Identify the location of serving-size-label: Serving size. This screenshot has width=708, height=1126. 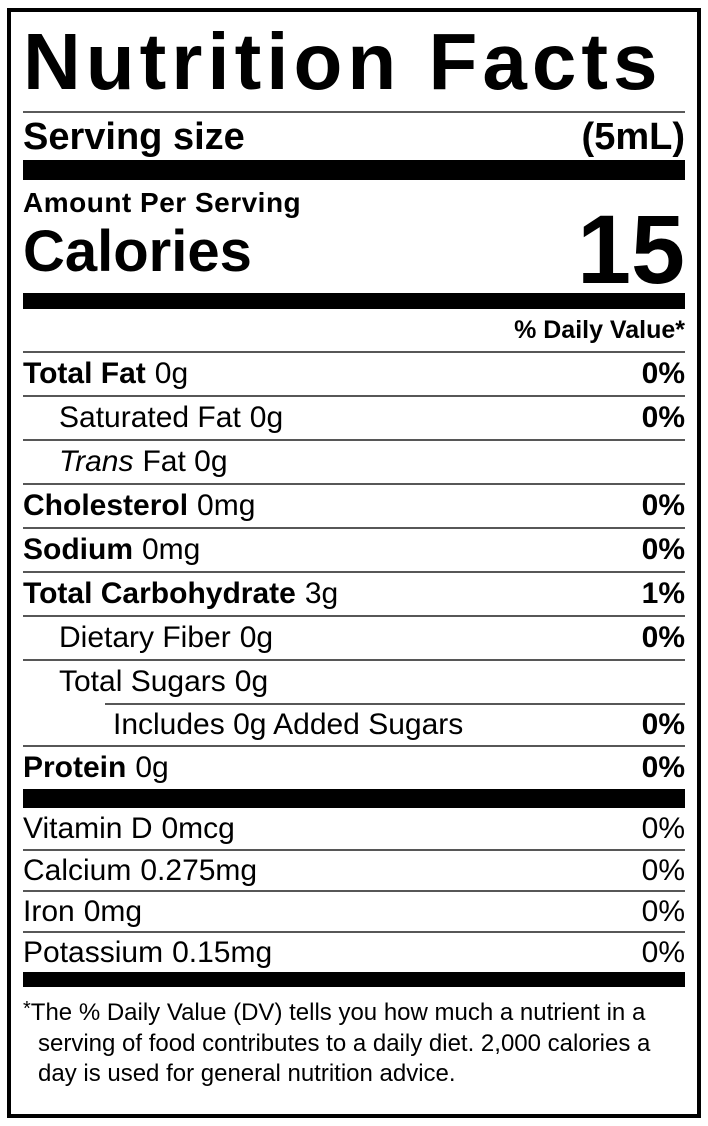
(134, 136).